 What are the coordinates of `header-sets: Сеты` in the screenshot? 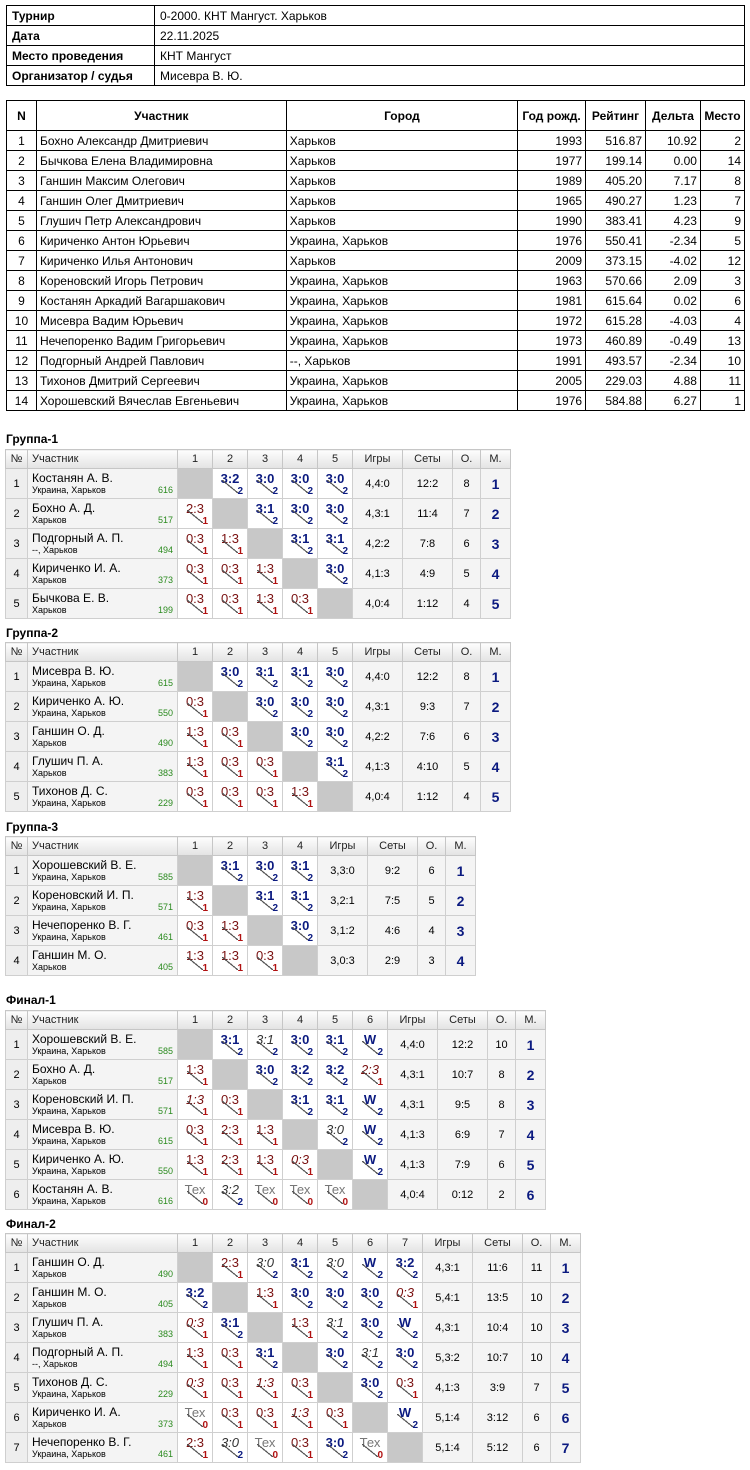 It's located at (462, 1020).